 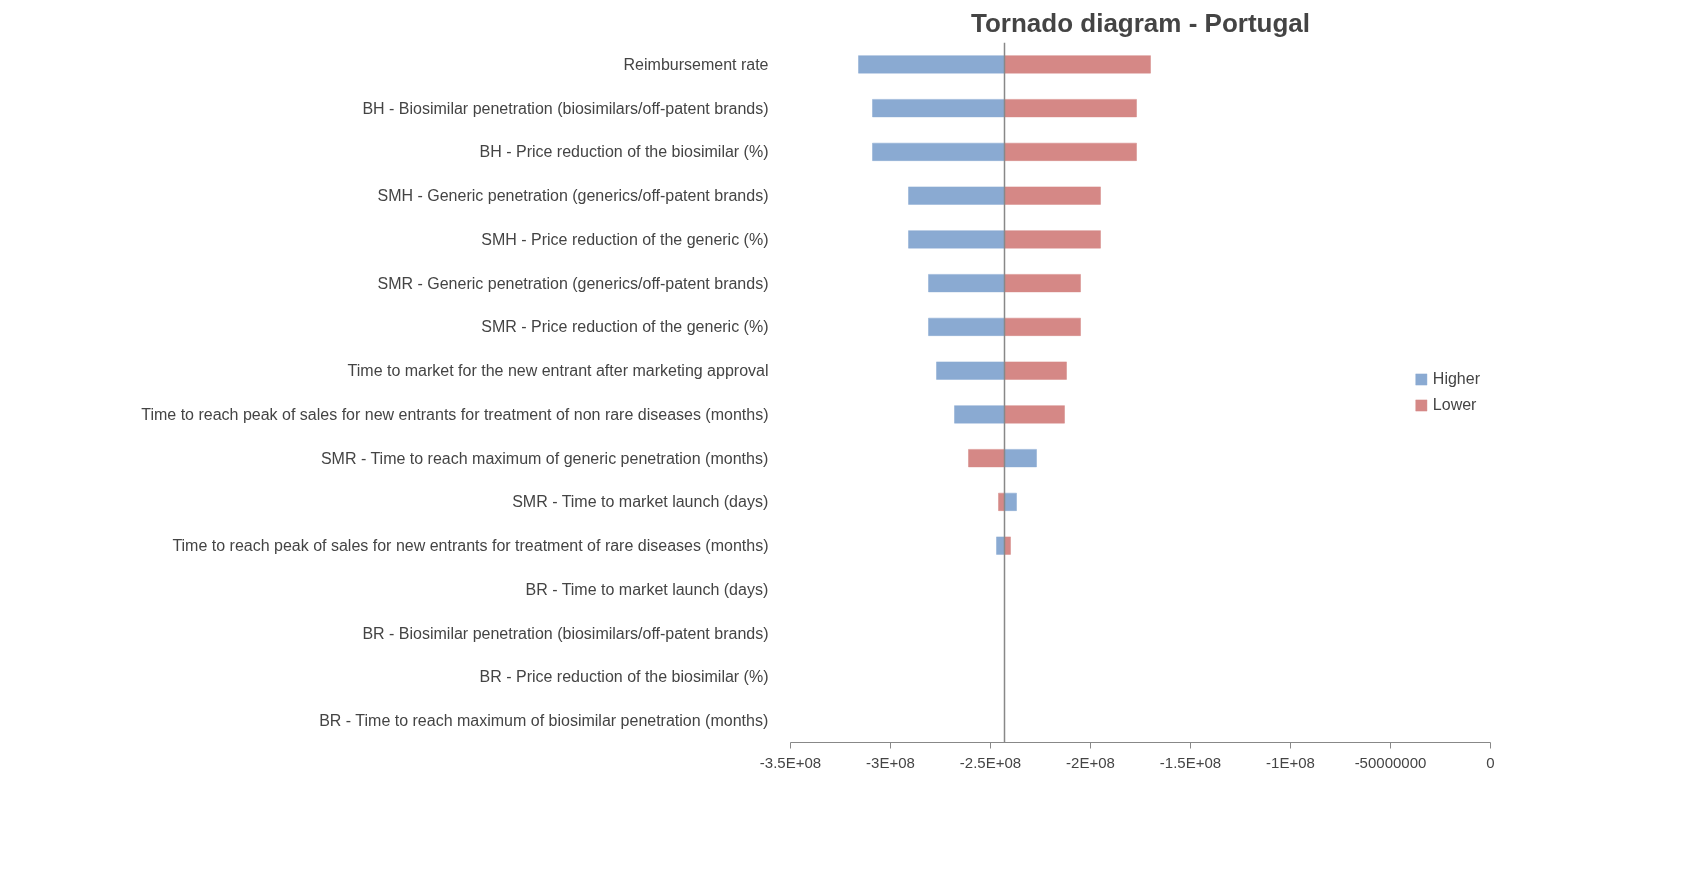 What do you see at coordinates (890, 762) in the screenshot?
I see `x-tick-label: -3E+08` at bounding box center [890, 762].